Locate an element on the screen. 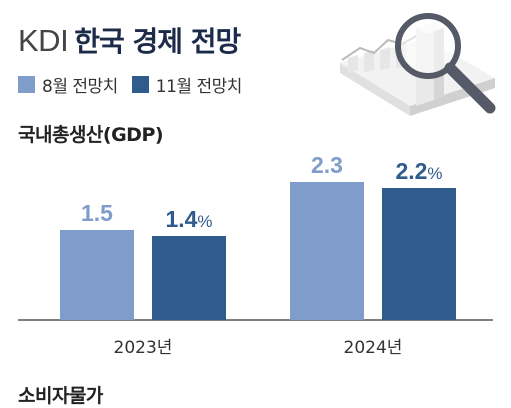 Image resolution: width=511 pixels, height=408 pixels. magnifying-glass-chart-icon is located at coordinates (418, 64).